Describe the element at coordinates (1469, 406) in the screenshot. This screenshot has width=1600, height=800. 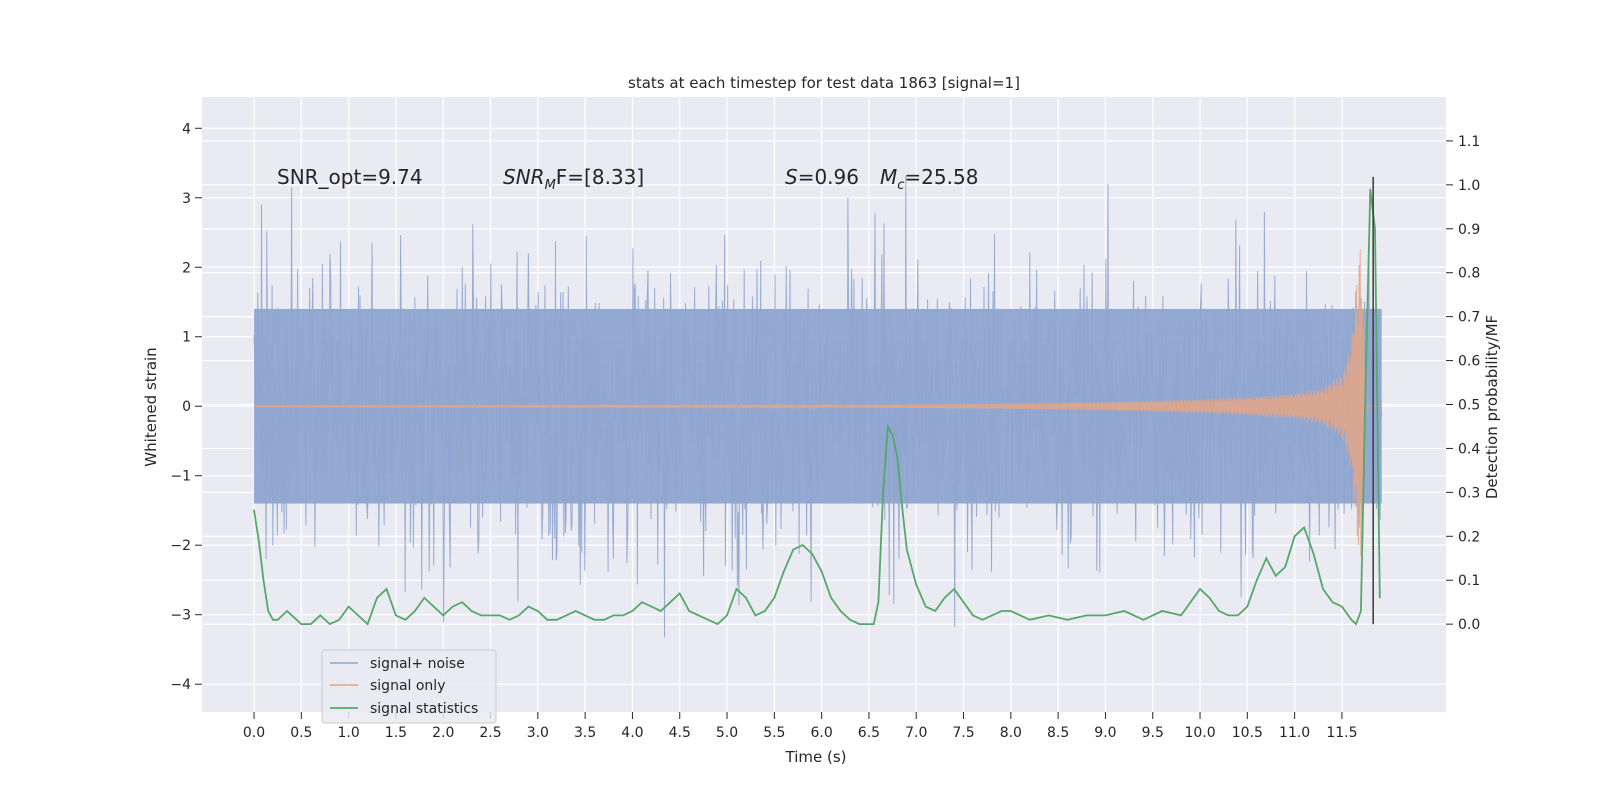
I see `y2-tick-label: 0.5` at that location.